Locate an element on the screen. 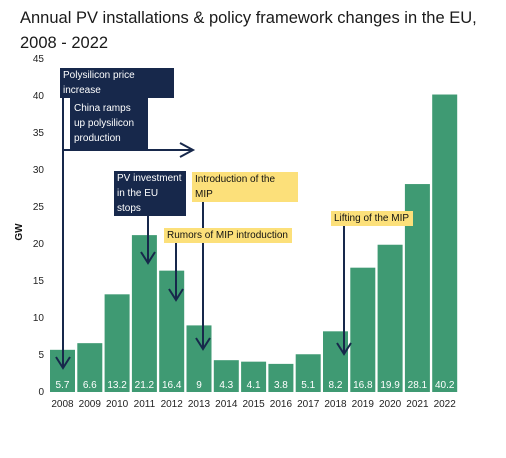  x-tick-label: 2008 is located at coordinates (62, 404).